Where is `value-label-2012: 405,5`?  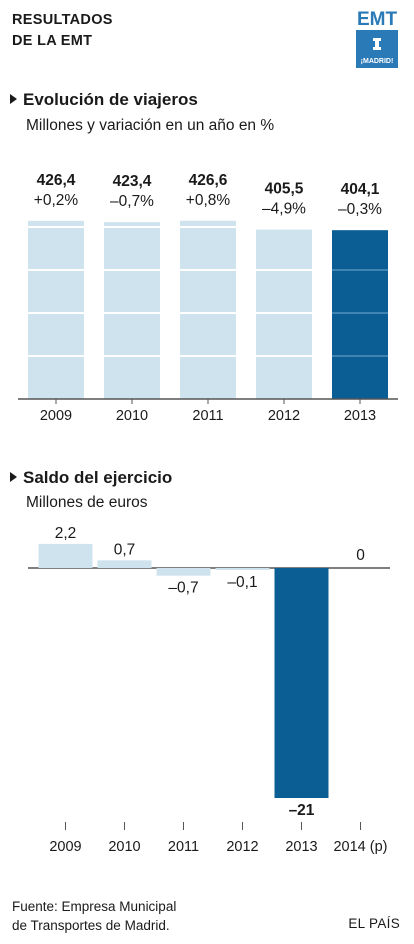 value-label-2012: 405,5 is located at coordinates (284, 189).